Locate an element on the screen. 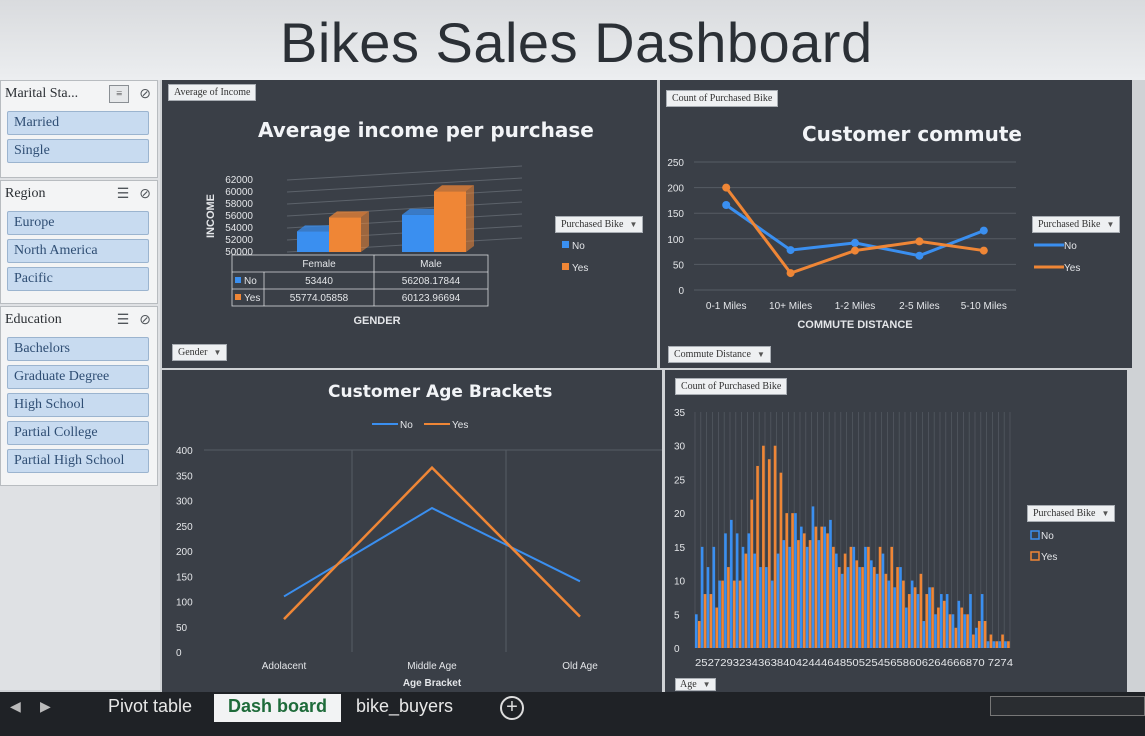  slicer-item-pacific: Pacific is located at coordinates (78, 279).